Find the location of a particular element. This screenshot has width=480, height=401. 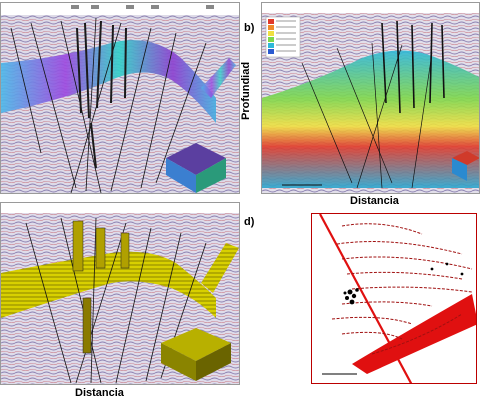

well-marker-icon is located at coordinates (403, 283).